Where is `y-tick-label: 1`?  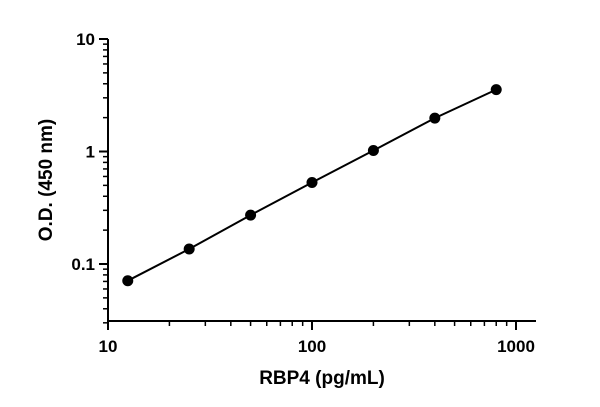
y-tick-label: 1 is located at coordinates (90, 152).